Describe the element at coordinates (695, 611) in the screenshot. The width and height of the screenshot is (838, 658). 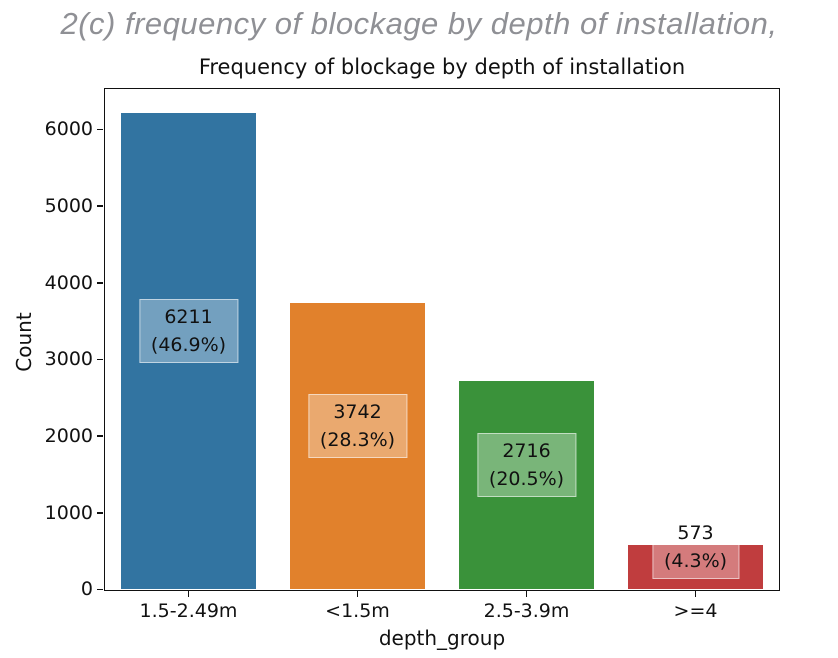
I see `x-tick-label: >=4` at that location.